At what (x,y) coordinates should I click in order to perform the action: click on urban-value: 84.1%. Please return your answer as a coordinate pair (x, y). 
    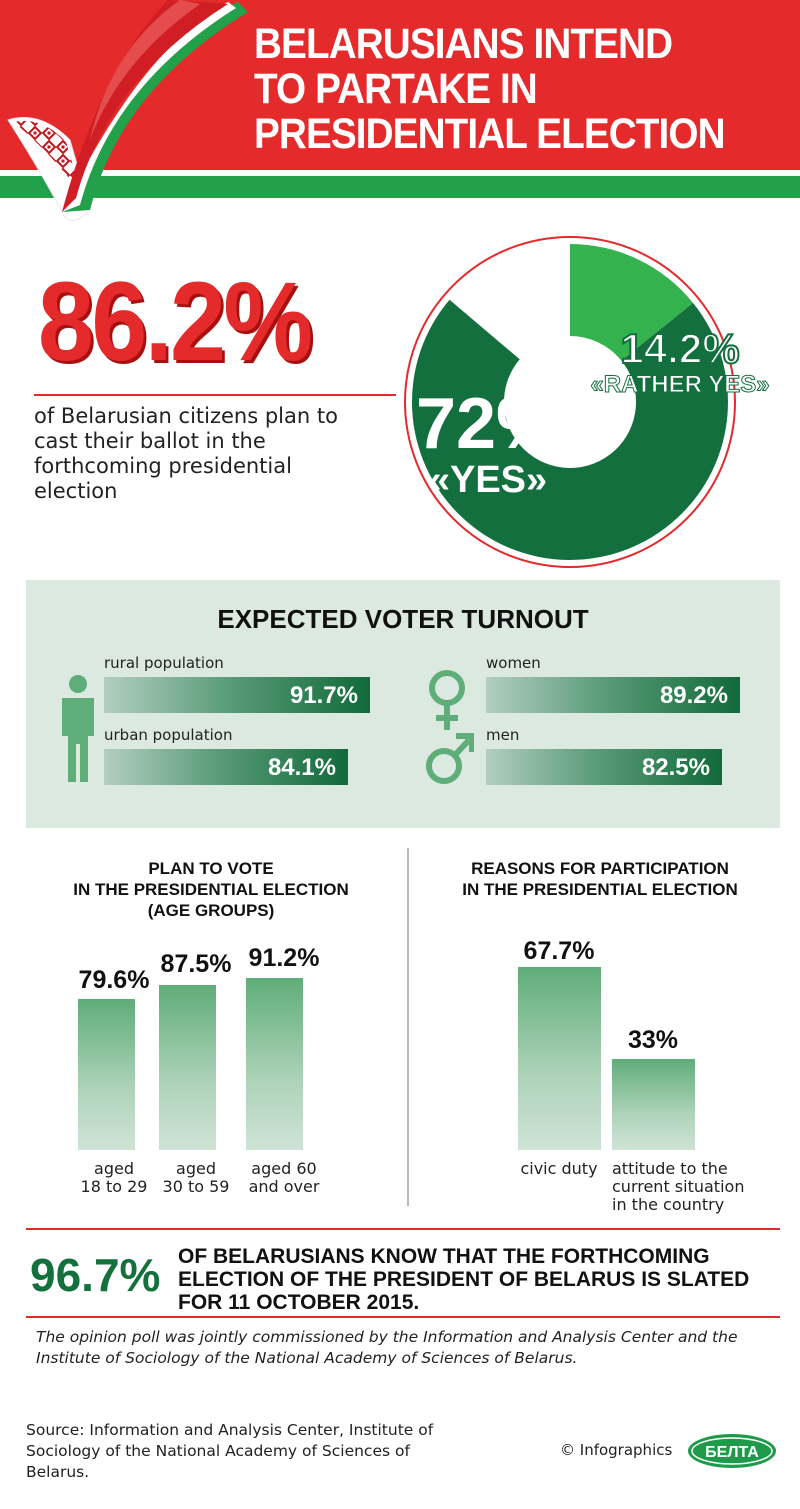
    Looking at the image, I should click on (301, 767).